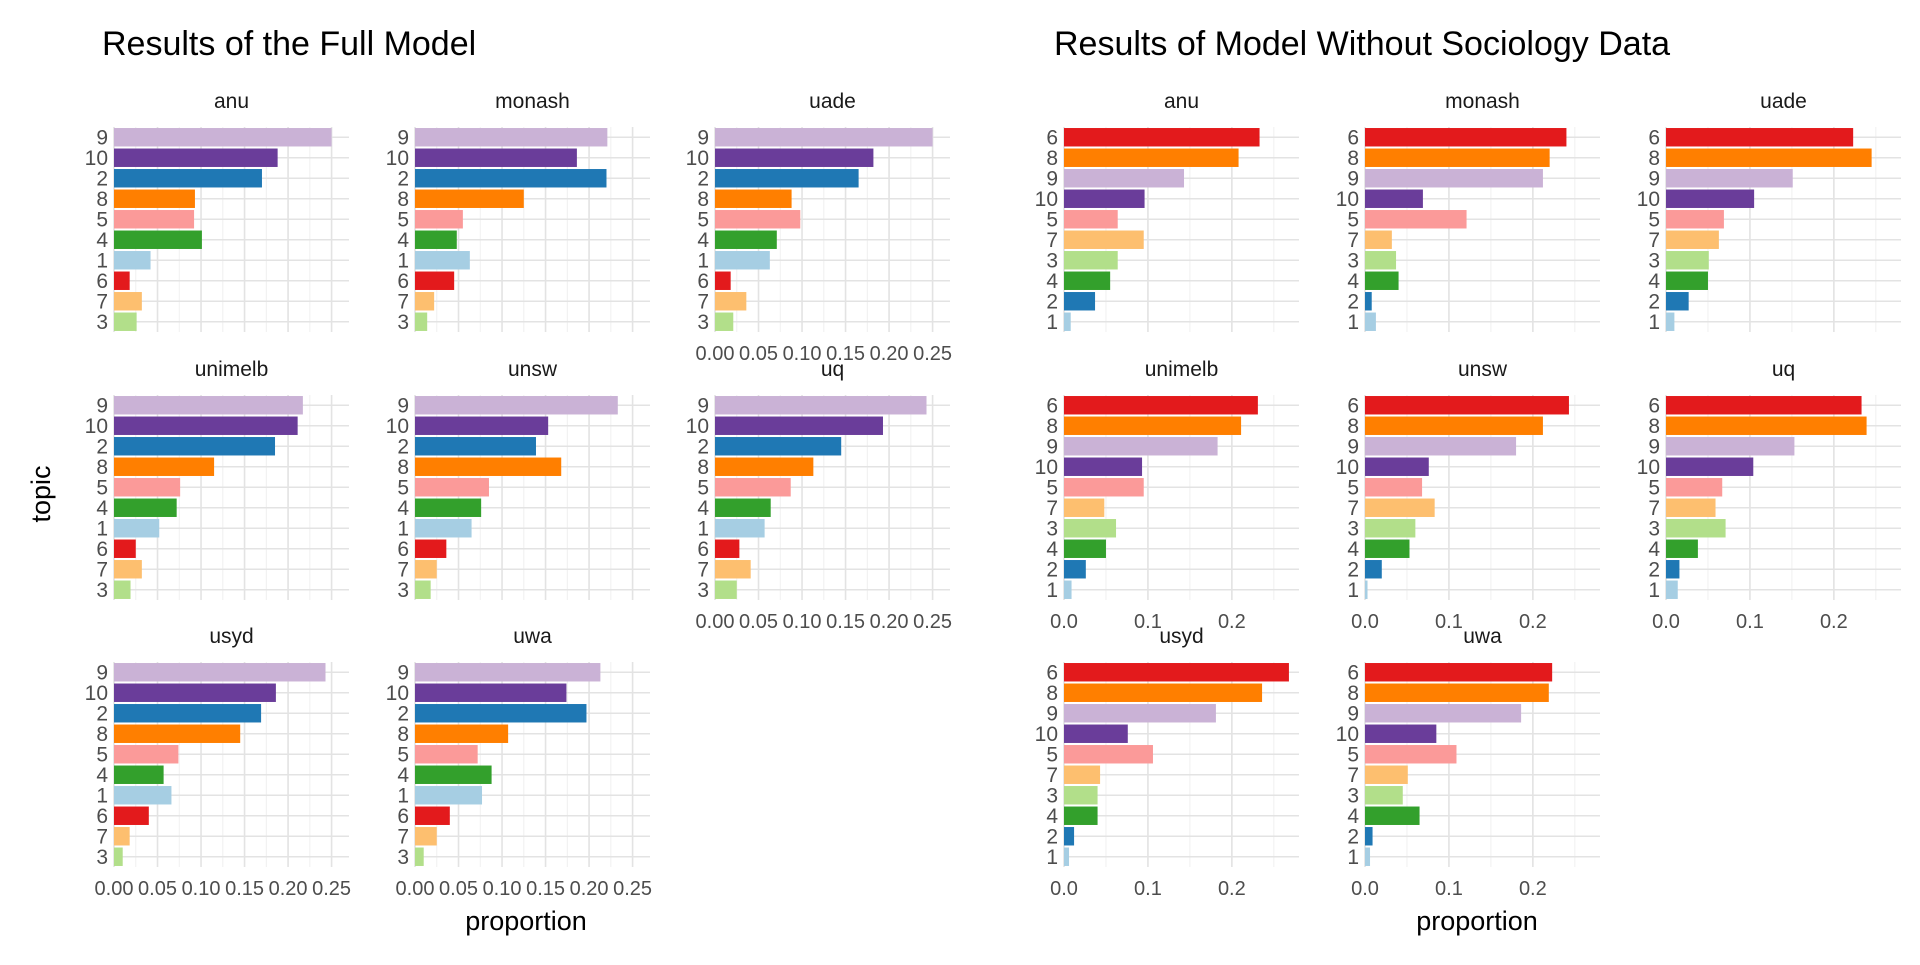 This screenshot has width=1920, height=965. Describe the element at coordinates (889, 354) in the screenshot. I see `x-tick-label: 0.20` at that location.